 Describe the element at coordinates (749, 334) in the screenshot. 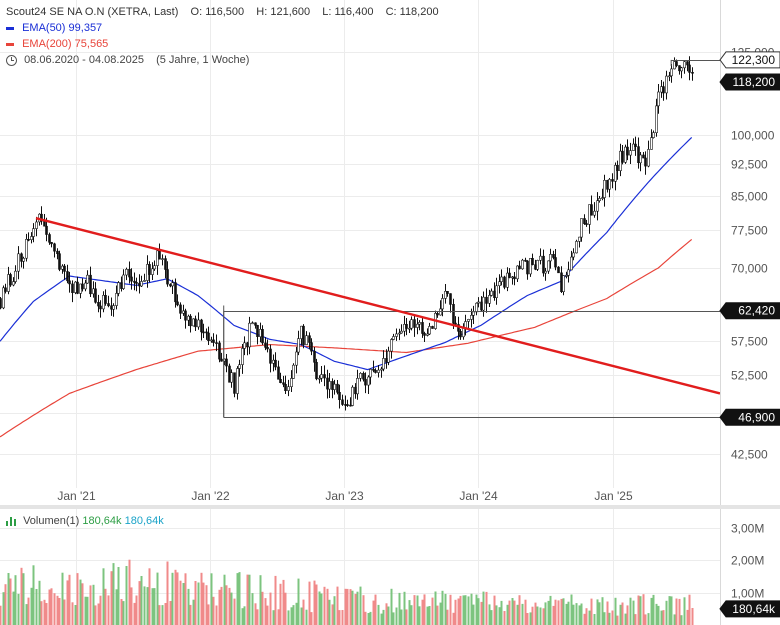

I see `price-badges-group: 122,300 118,200 62,420 46,900 180,64k` at that location.